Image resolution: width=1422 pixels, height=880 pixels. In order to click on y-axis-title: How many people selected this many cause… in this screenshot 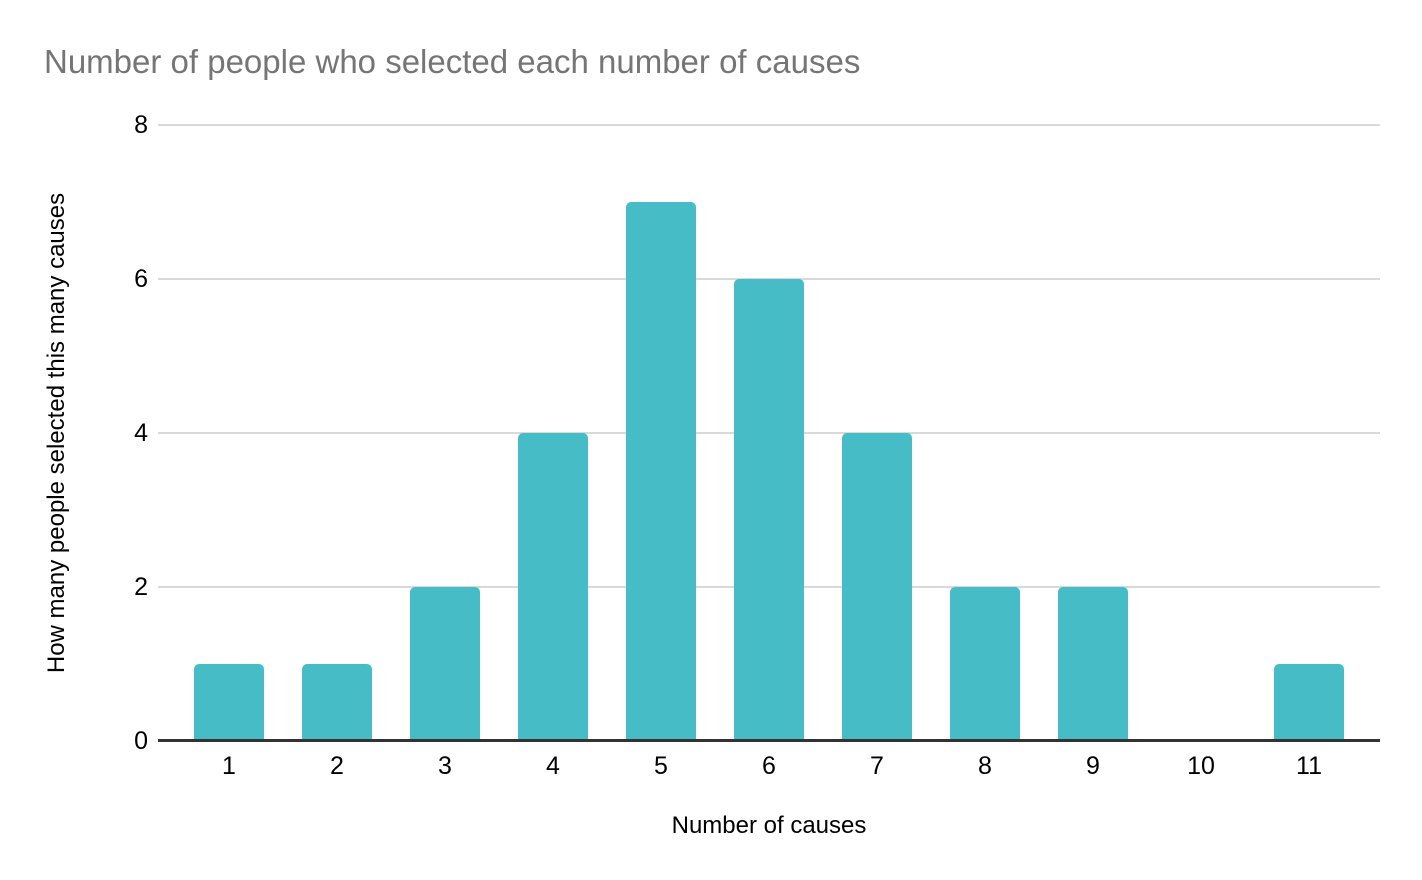, I will do `click(56, 433)`.